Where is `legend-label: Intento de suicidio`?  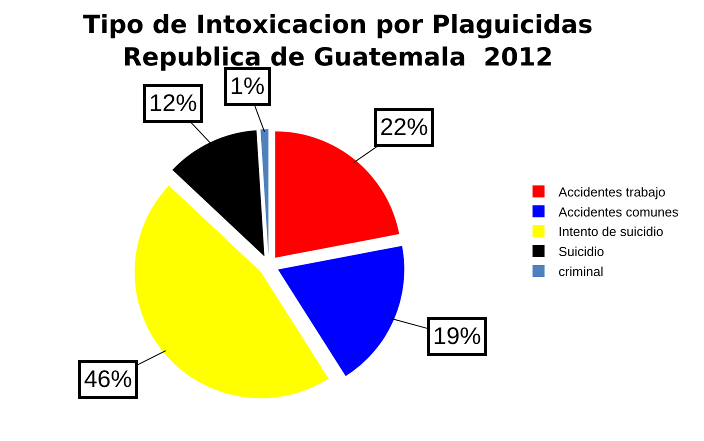
legend-label: Intento de suicidio is located at coordinates (611, 232).